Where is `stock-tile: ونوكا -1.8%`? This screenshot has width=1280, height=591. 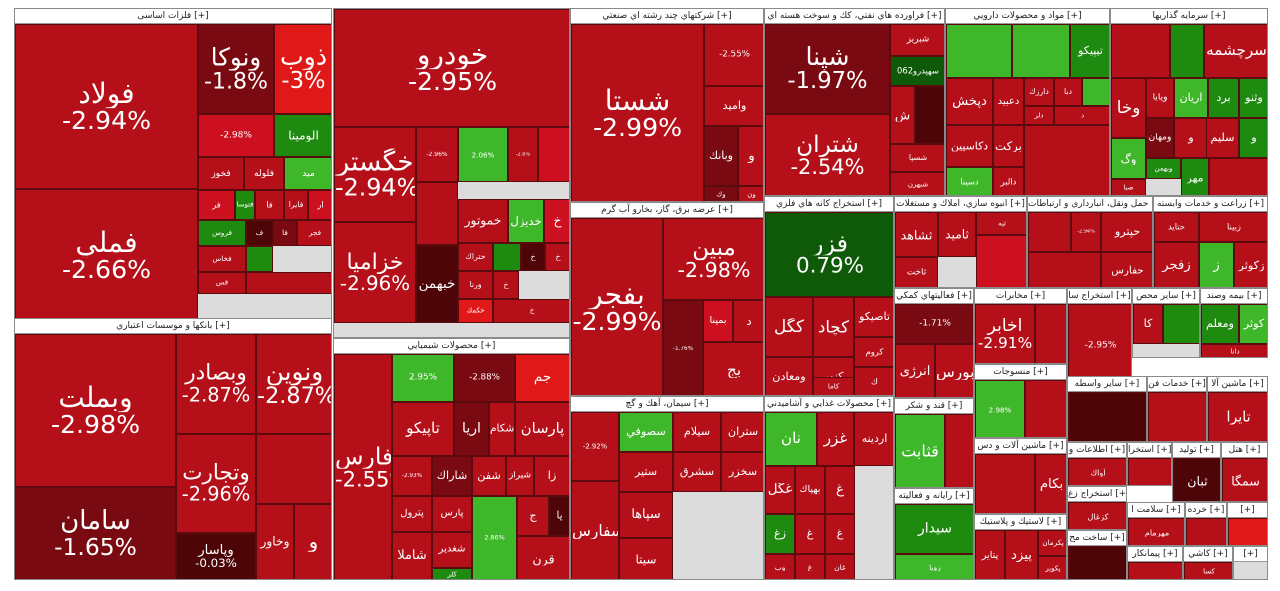 stock-tile: ونوكا -1.8% is located at coordinates (236, 69).